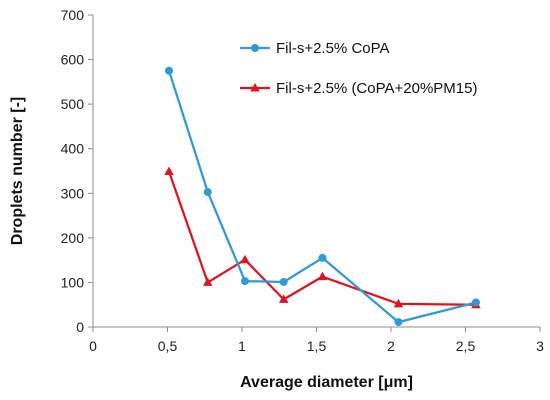  Describe the element at coordinates (333, 48) in the screenshot. I see `legend-label-series-1: Fil-s+2.5% CoPA` at that location.